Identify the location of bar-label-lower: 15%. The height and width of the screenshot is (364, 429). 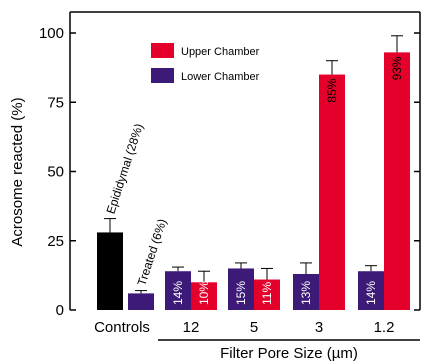
(241, 293).